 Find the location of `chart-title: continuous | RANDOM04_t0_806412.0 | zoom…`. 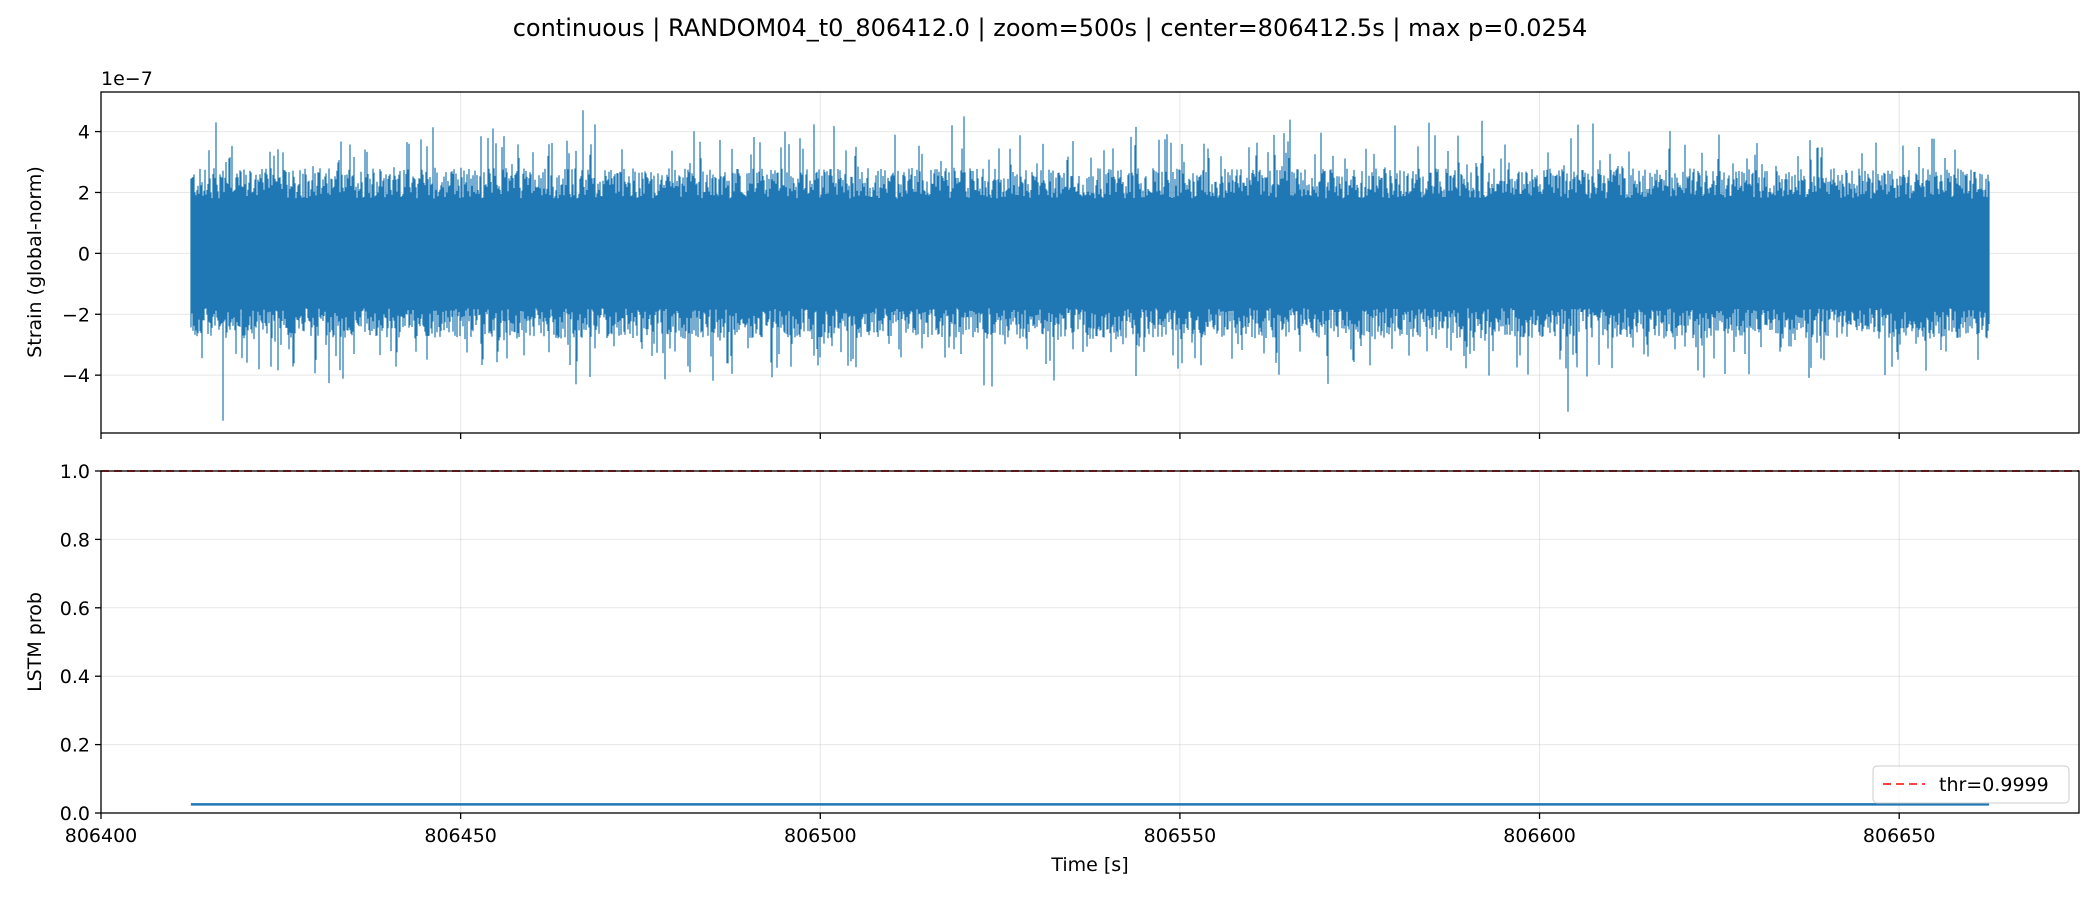

chart-title: continuous | RANDOM04_t0_806412.0 | zoom… is located at coordinates (1050, 28).